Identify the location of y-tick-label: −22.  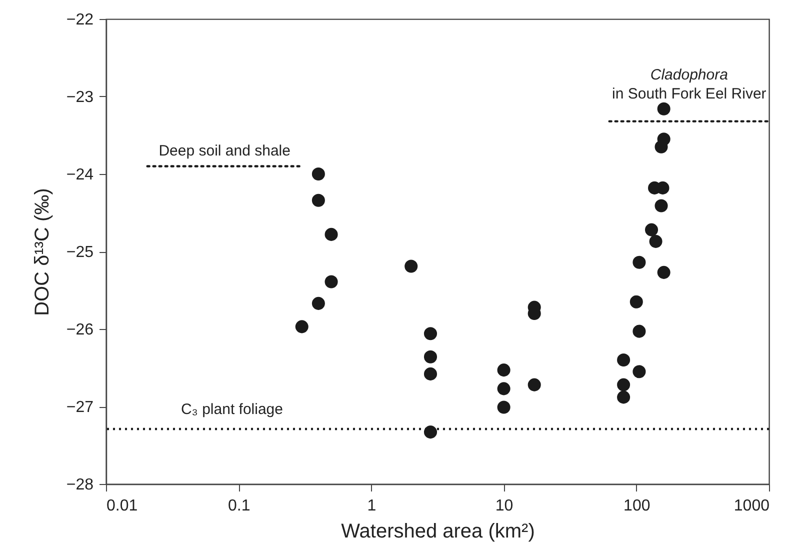
(80, 20).